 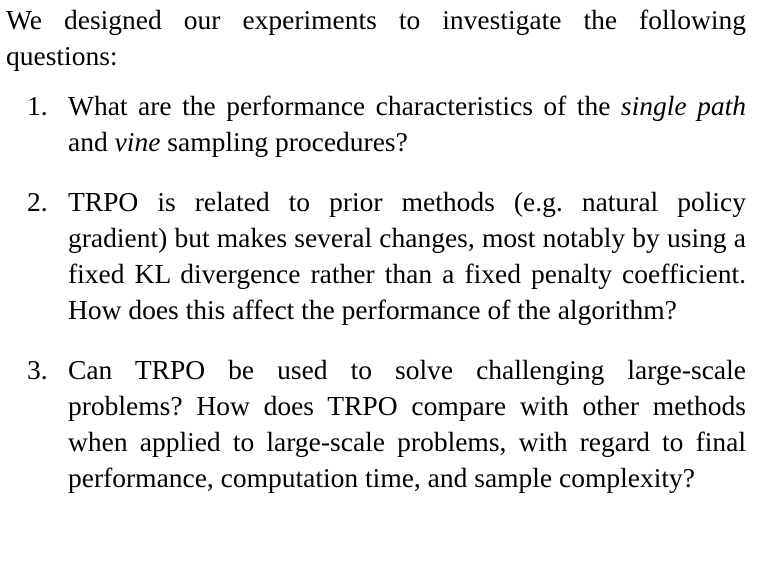 I want to click on item-number: 3., so click(x=37, y=369).